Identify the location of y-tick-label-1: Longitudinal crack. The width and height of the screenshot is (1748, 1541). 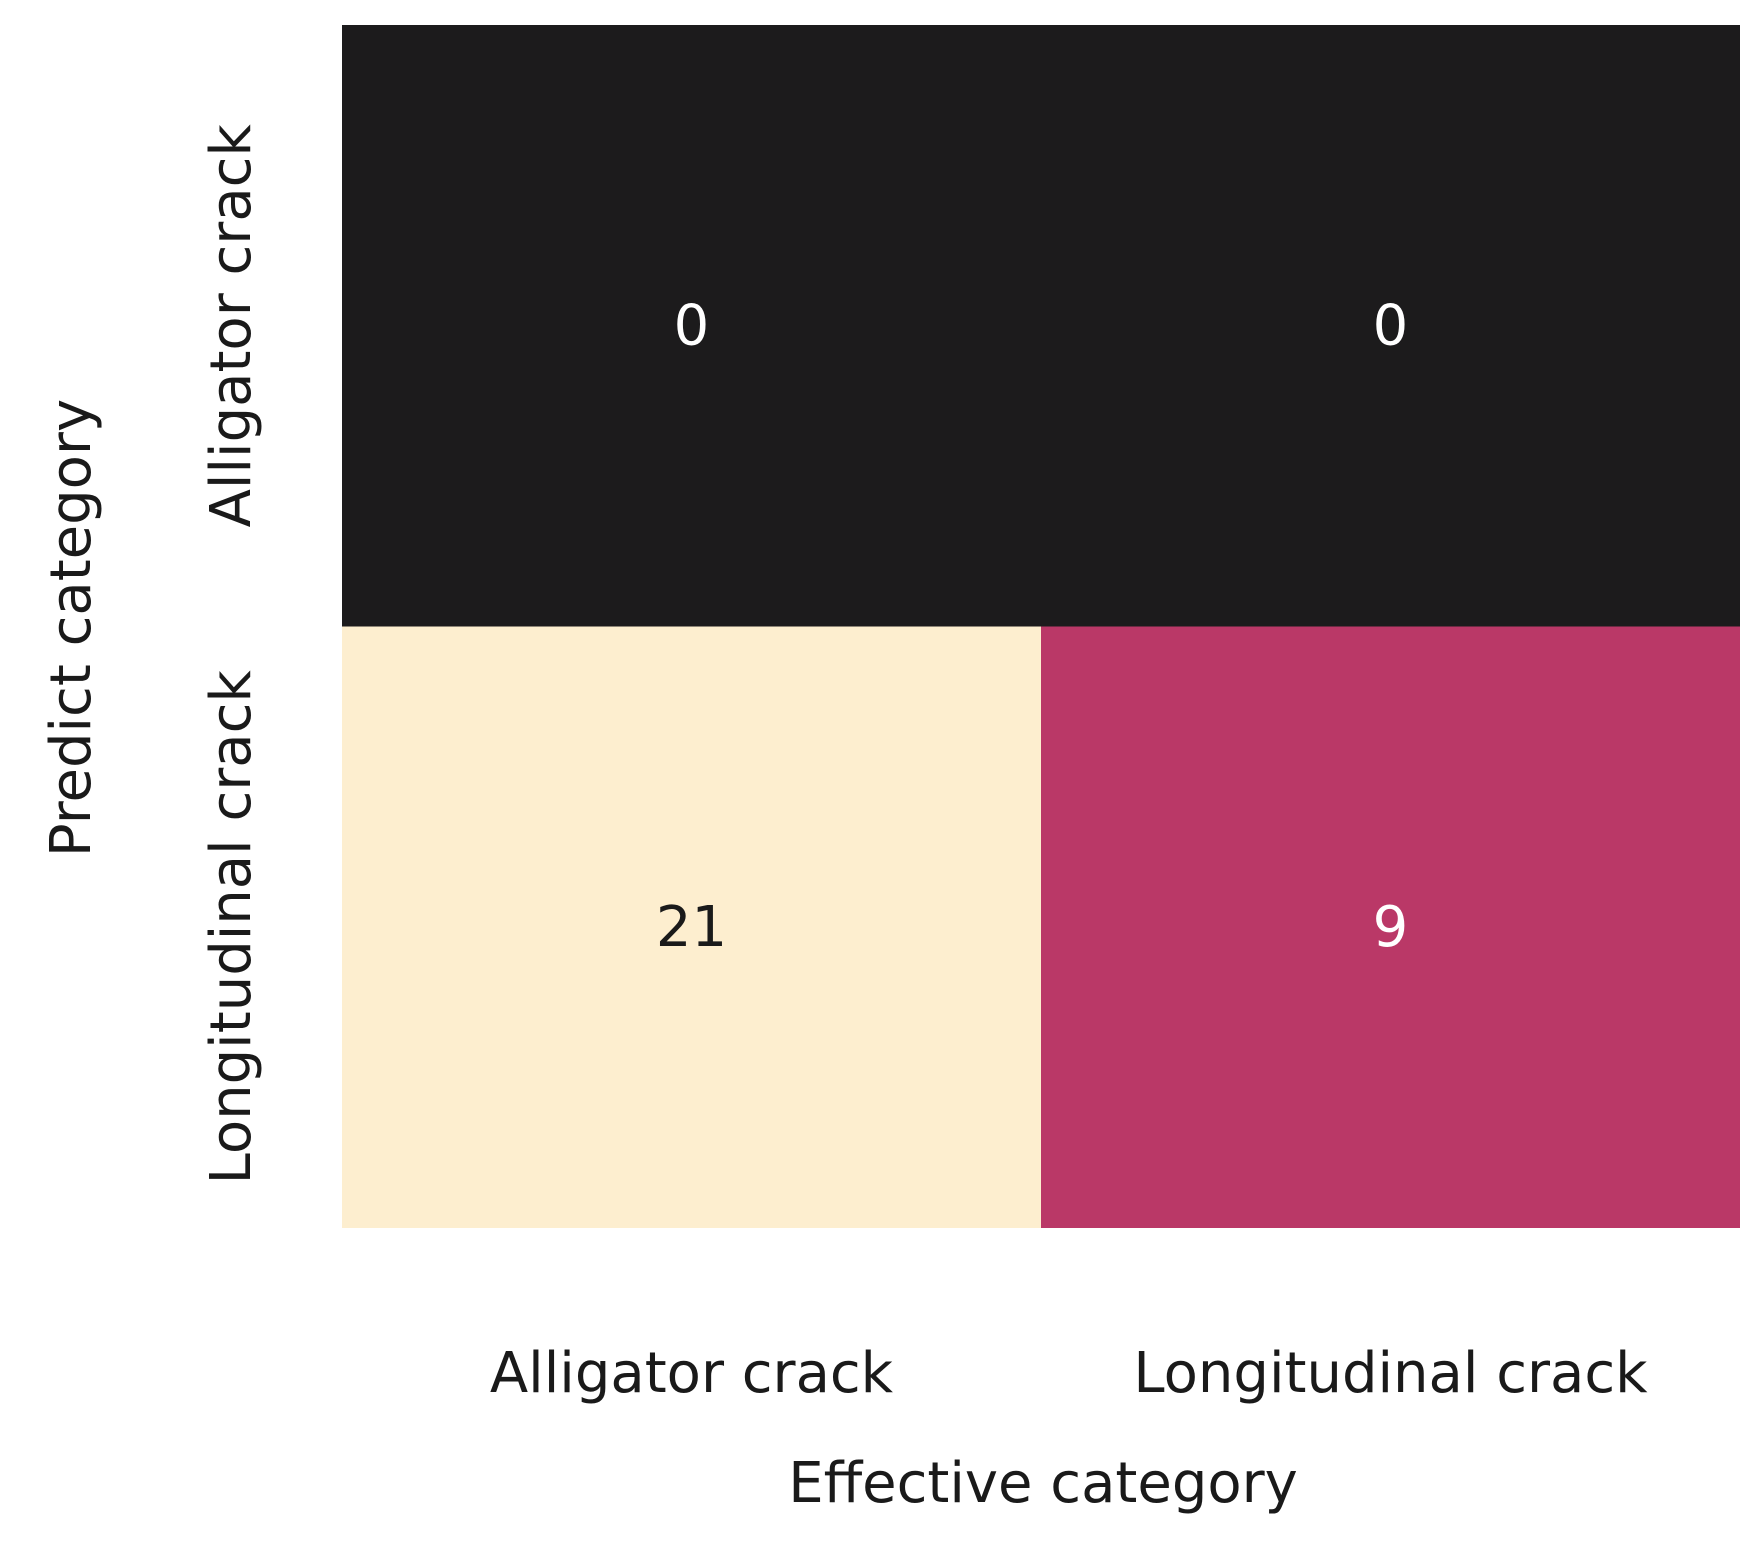
(231, 927).